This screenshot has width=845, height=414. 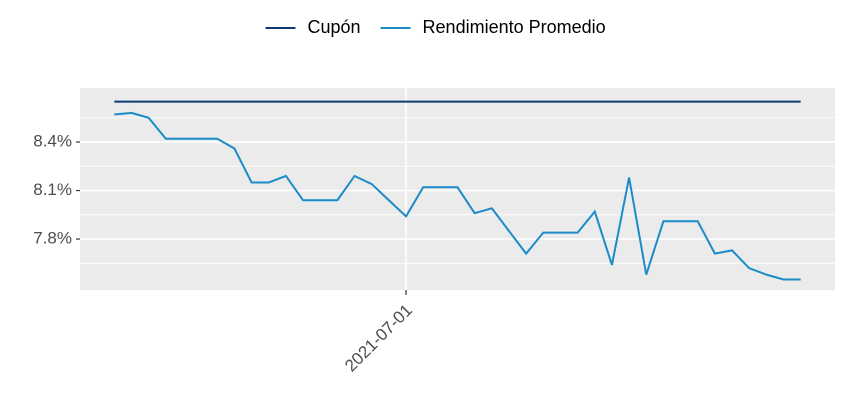 What do you see at coordinates (334, 27) in the screenshot?
I see `legend-label: Cupón` at bounding box center [334, 27].